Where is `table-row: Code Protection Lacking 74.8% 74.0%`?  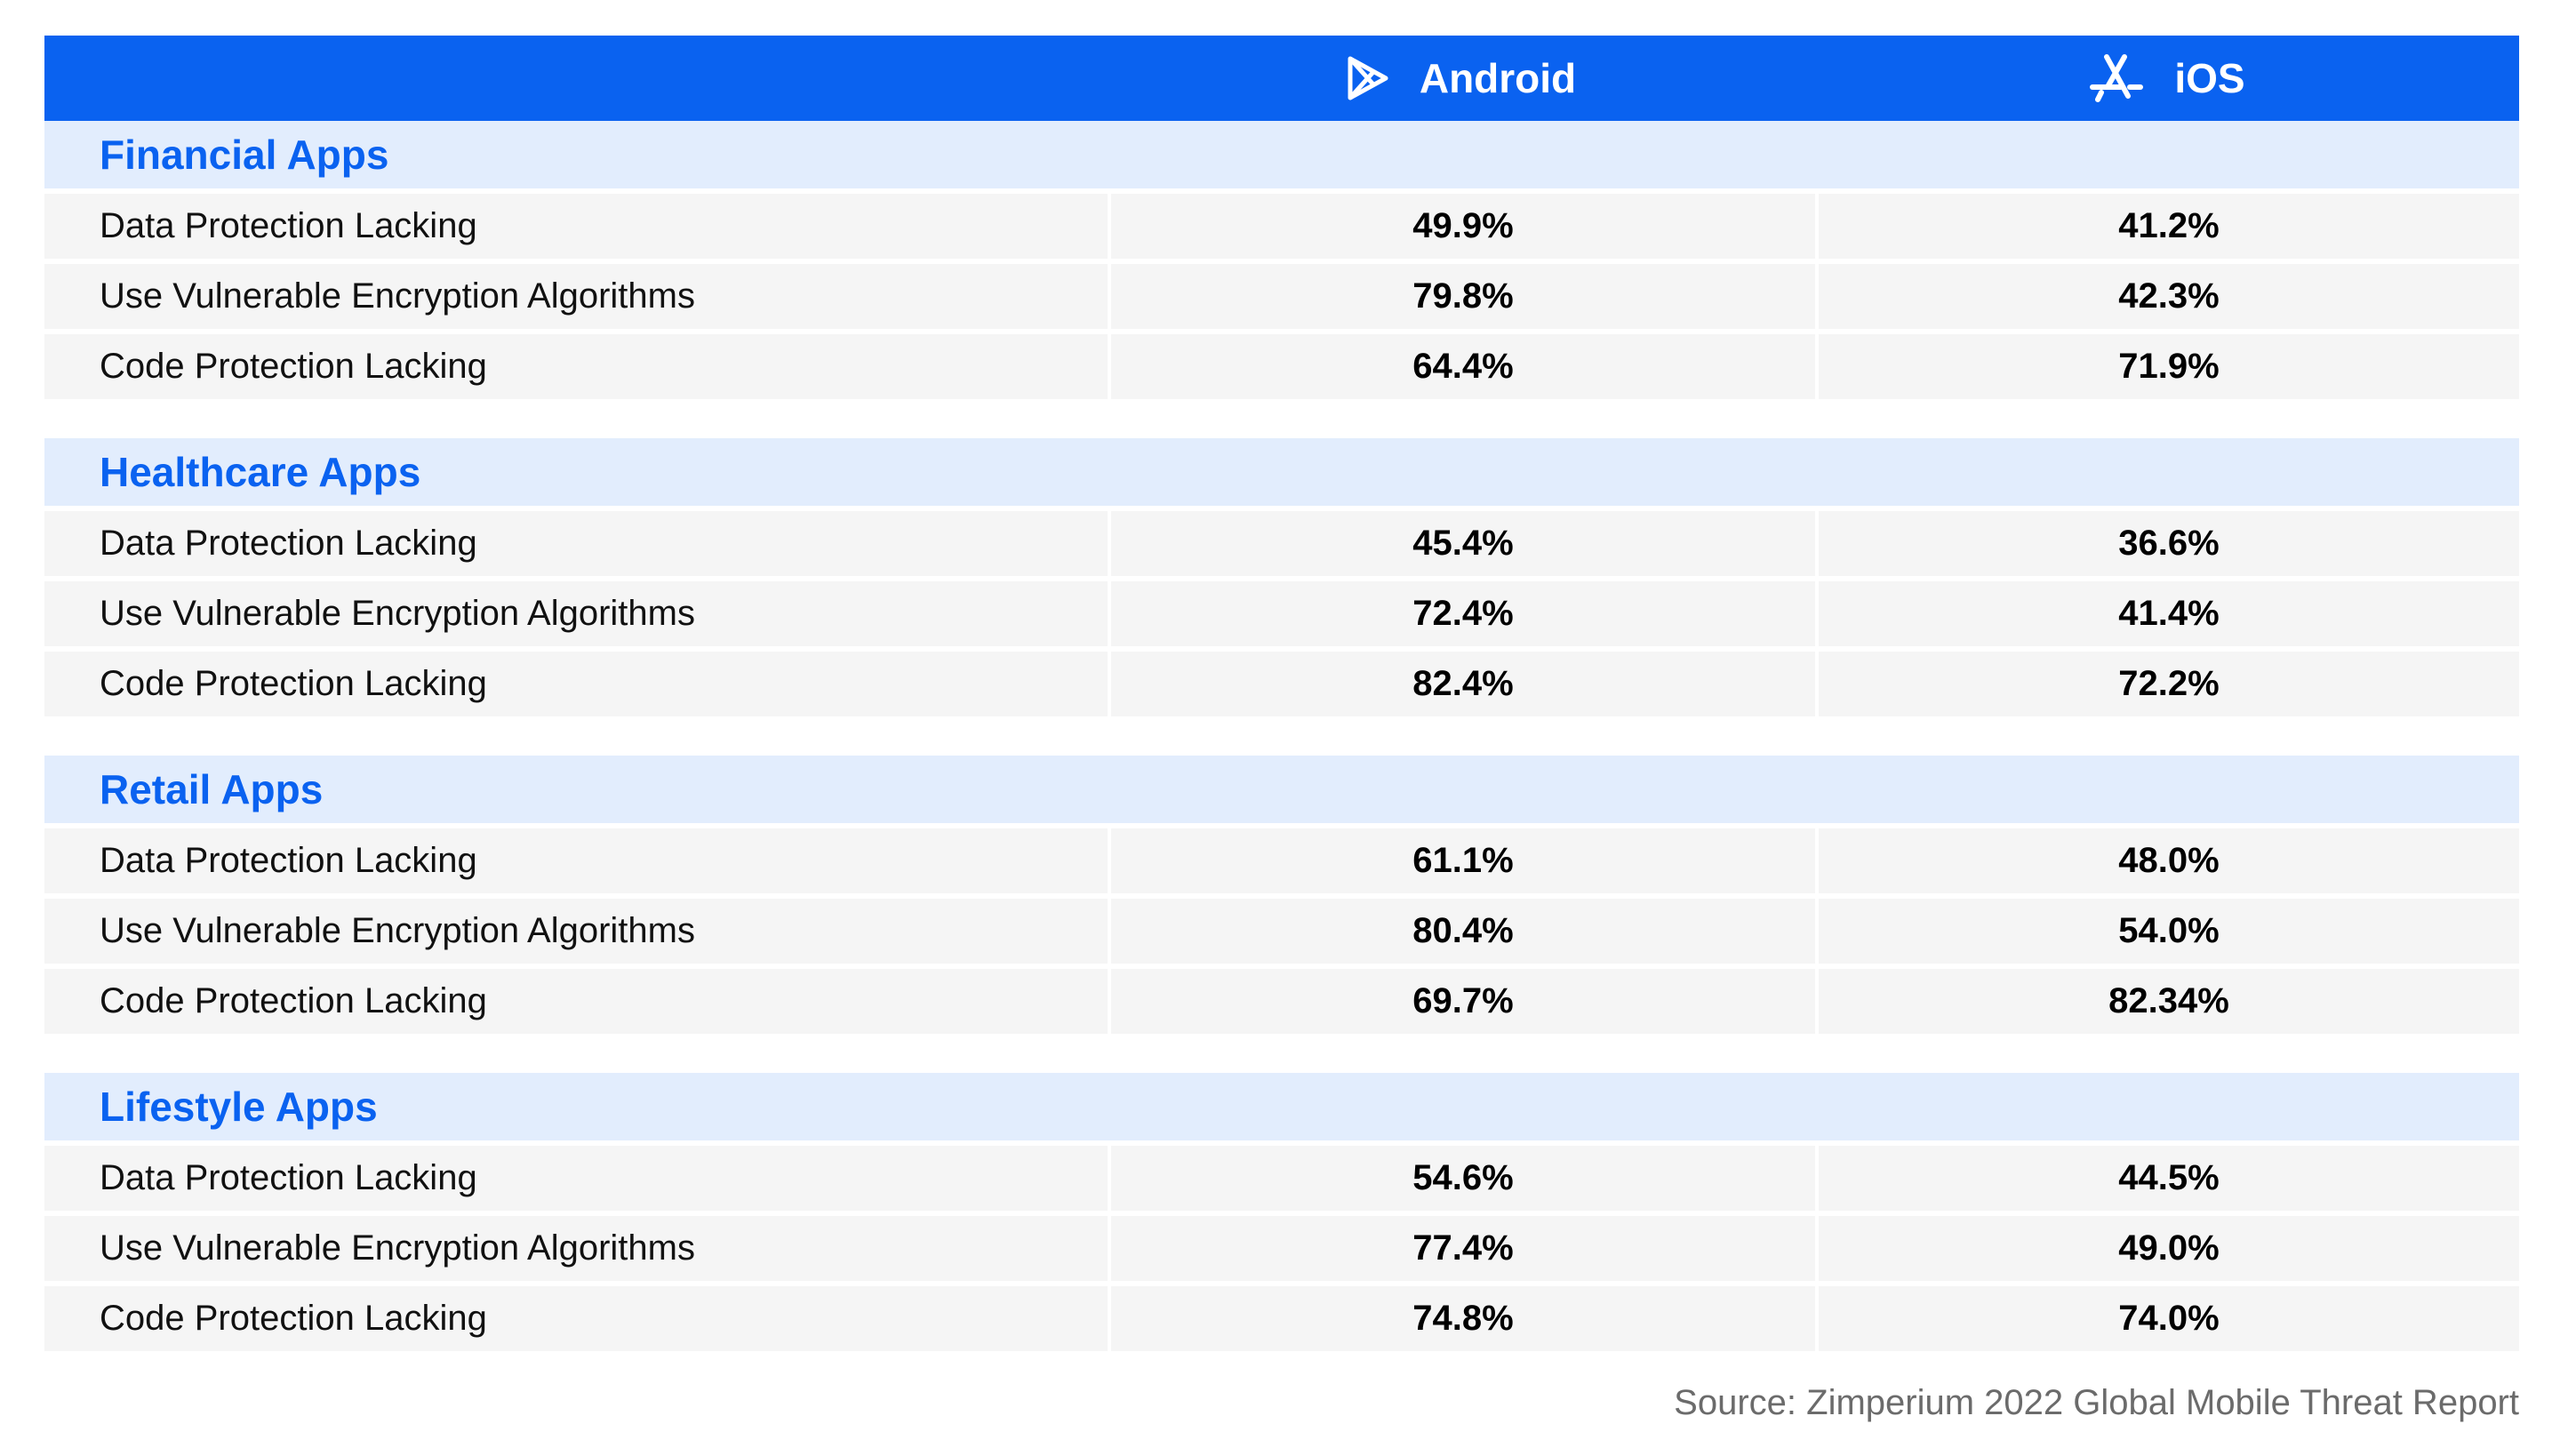 table-row: Code Protection Lacking 74.8% 74.0% is located at coordinates (1281, 1318).